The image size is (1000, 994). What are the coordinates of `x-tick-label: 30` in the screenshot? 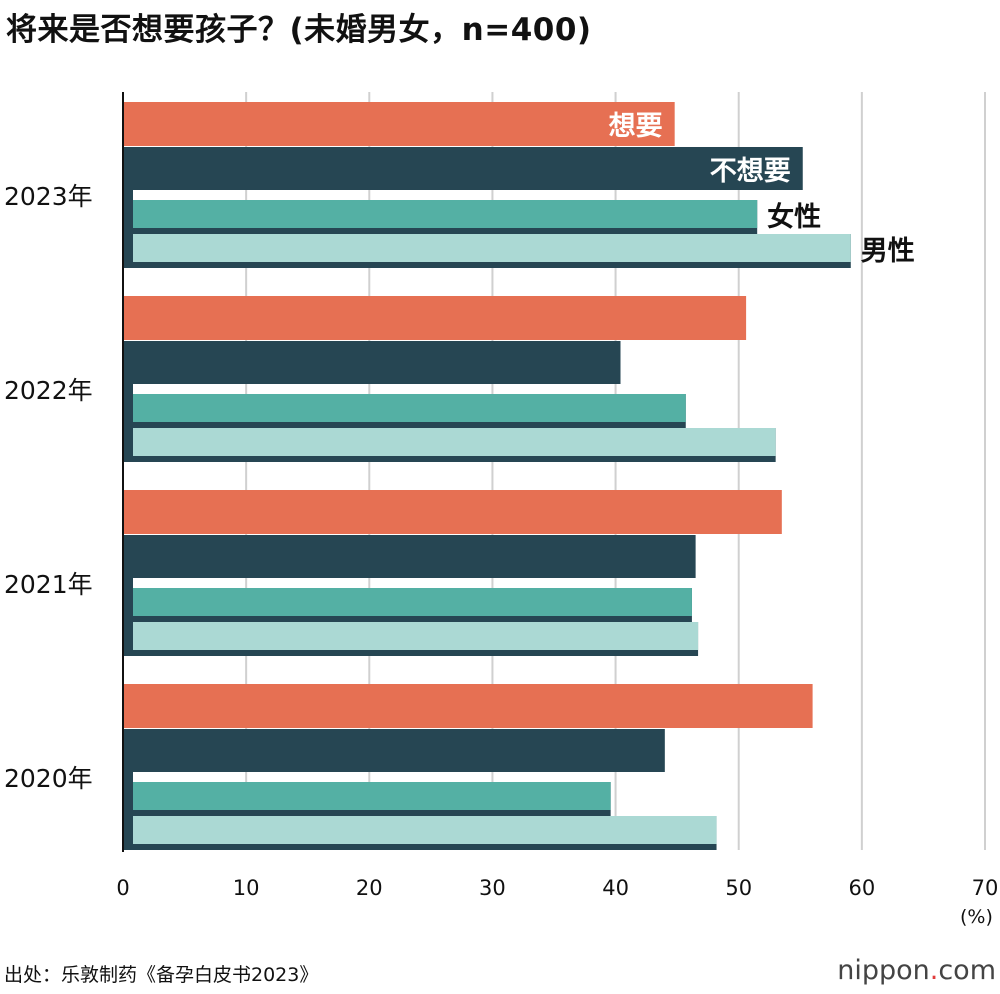 It's located at (492, 888).